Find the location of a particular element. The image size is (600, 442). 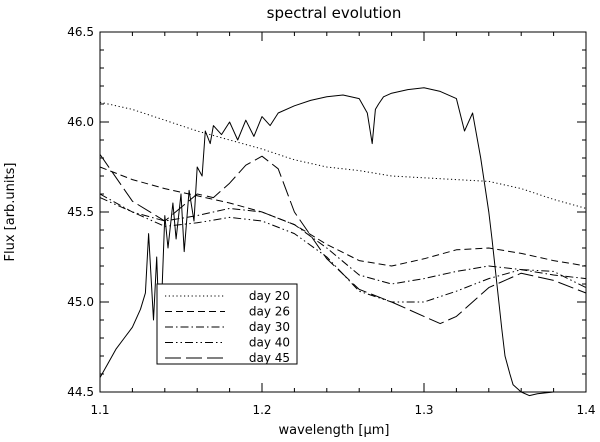

chart-title: spectral evolution is located at coordinates (334, 13).